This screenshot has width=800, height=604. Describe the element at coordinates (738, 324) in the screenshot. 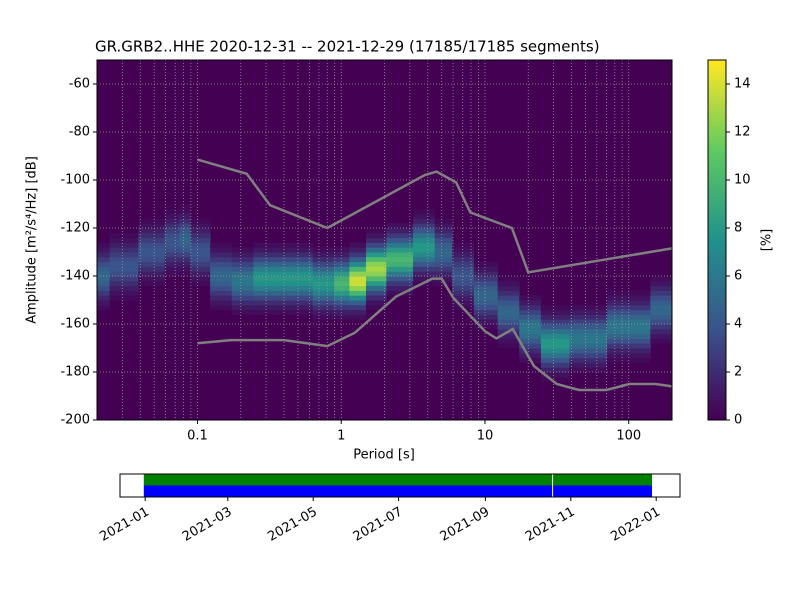

I see `colorbar-tick-label: 4` at that location.